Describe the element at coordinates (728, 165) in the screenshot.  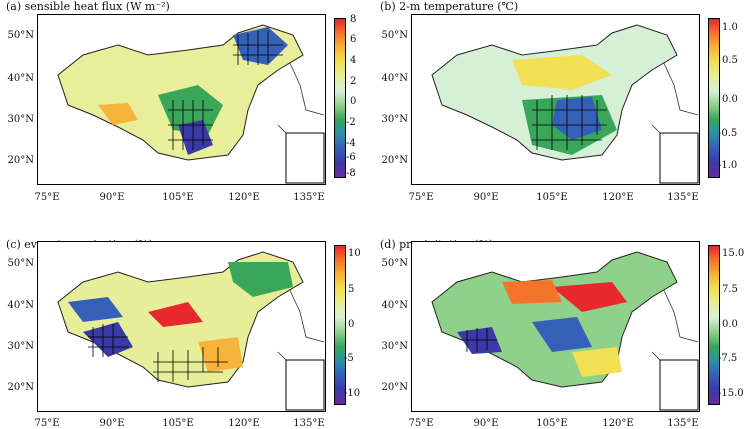
I see `colorbar-label: -1.0` at that location.